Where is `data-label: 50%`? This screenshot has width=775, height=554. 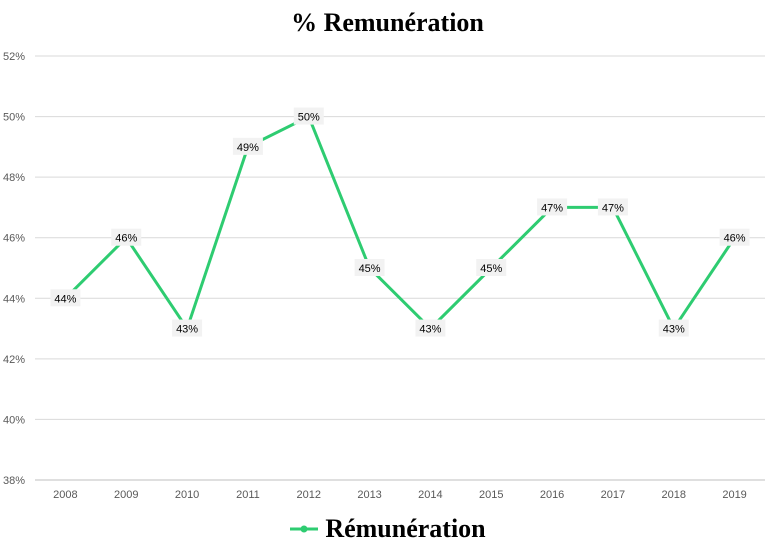 data-label: 50% is located at coordinates (308, 116).